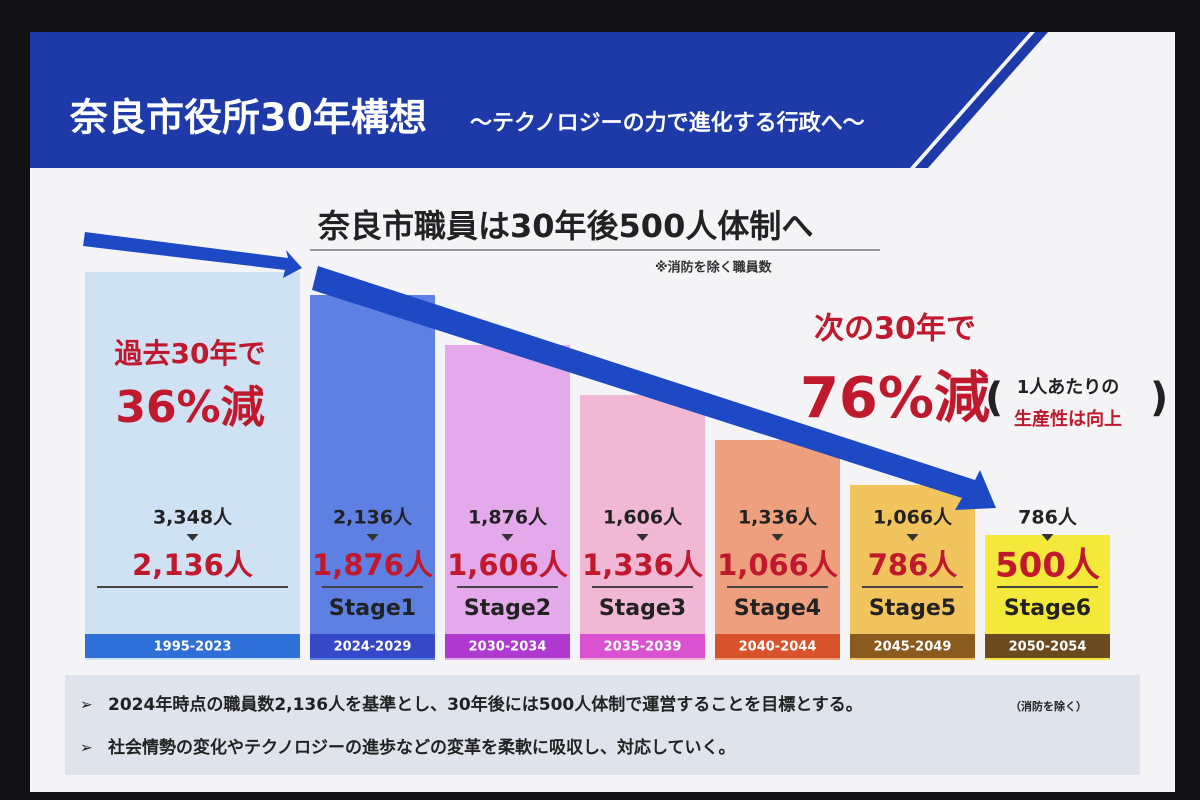 This screenshot has height=800, width=1200. Describe the element at coordinates (248, 118) in the screenshot. I see `title: 奈良市役所30年構想` at that location.